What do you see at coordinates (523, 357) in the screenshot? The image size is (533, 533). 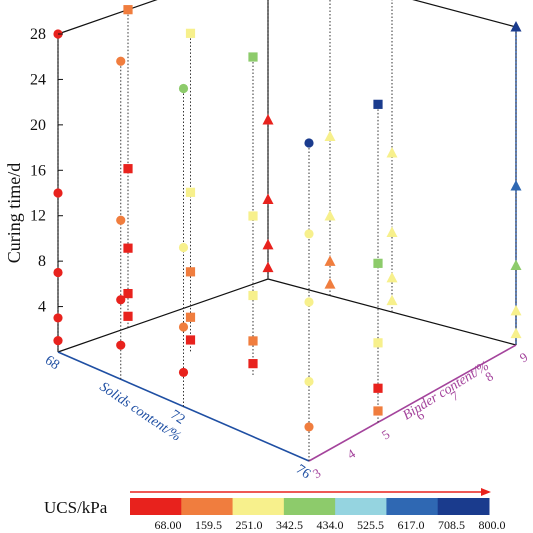 I see `y-tick-label: 9` at bounding box center [523, 357].